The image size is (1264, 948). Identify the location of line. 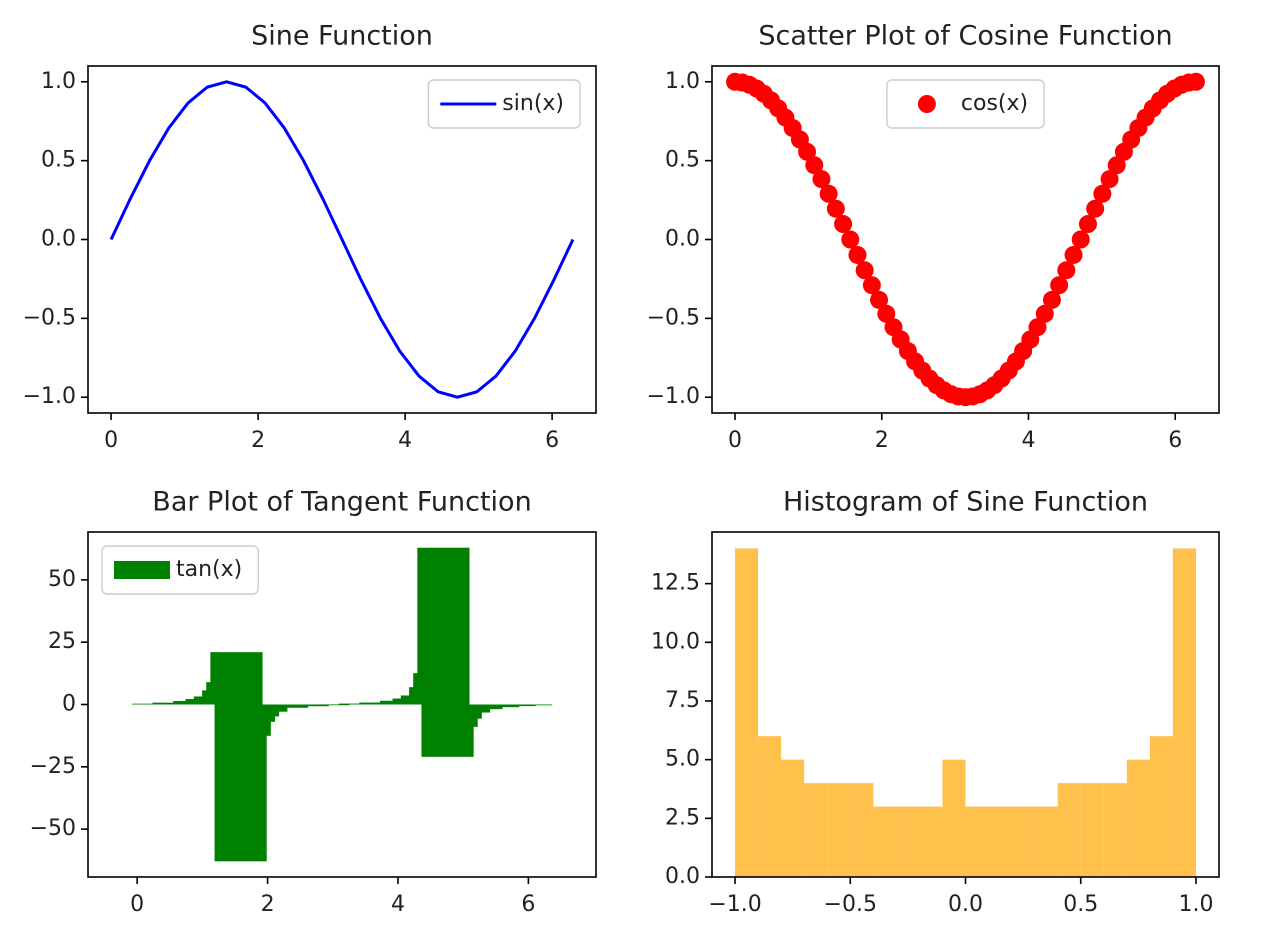
(342, 239).